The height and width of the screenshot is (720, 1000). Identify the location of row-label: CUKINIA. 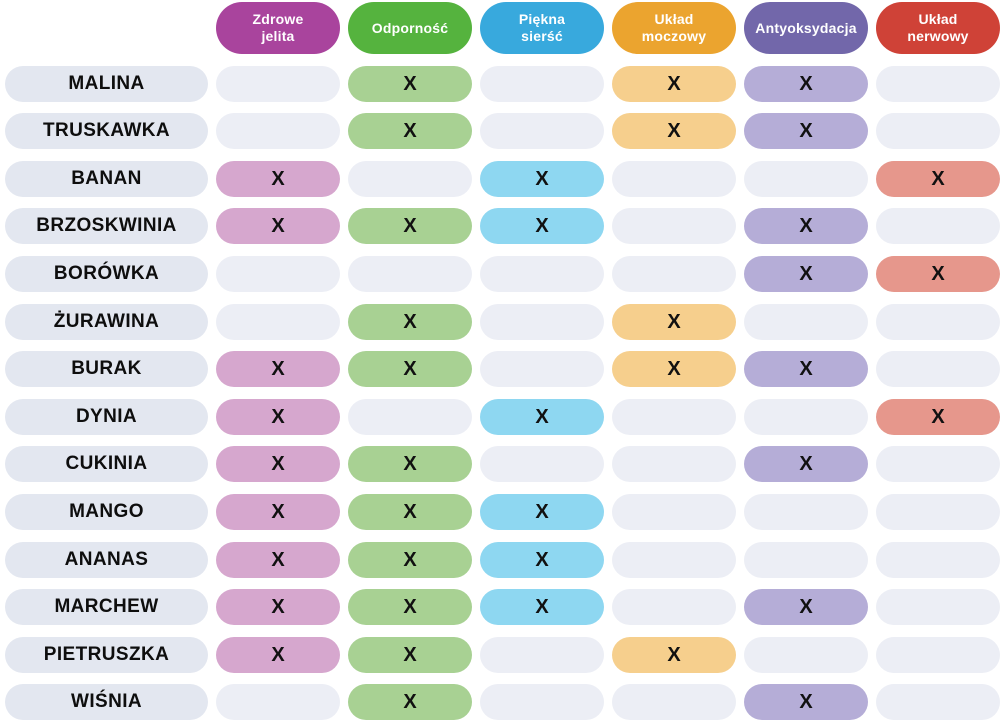
(106, 464).